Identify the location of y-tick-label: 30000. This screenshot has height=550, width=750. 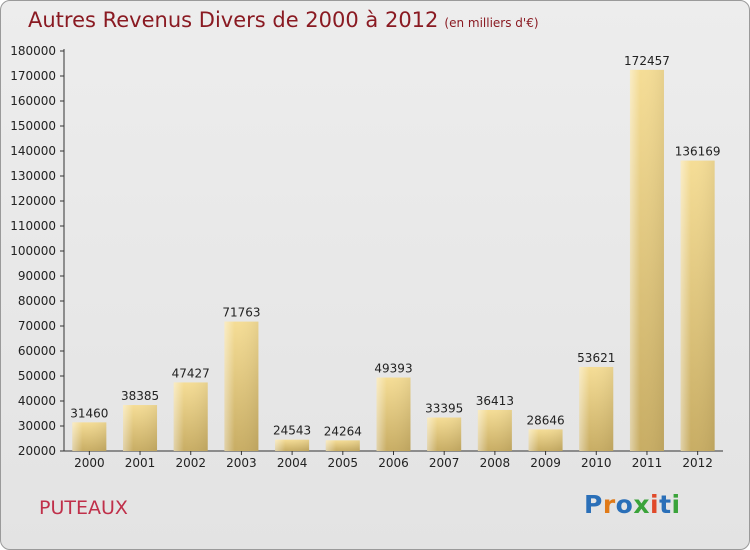
(37, 426).